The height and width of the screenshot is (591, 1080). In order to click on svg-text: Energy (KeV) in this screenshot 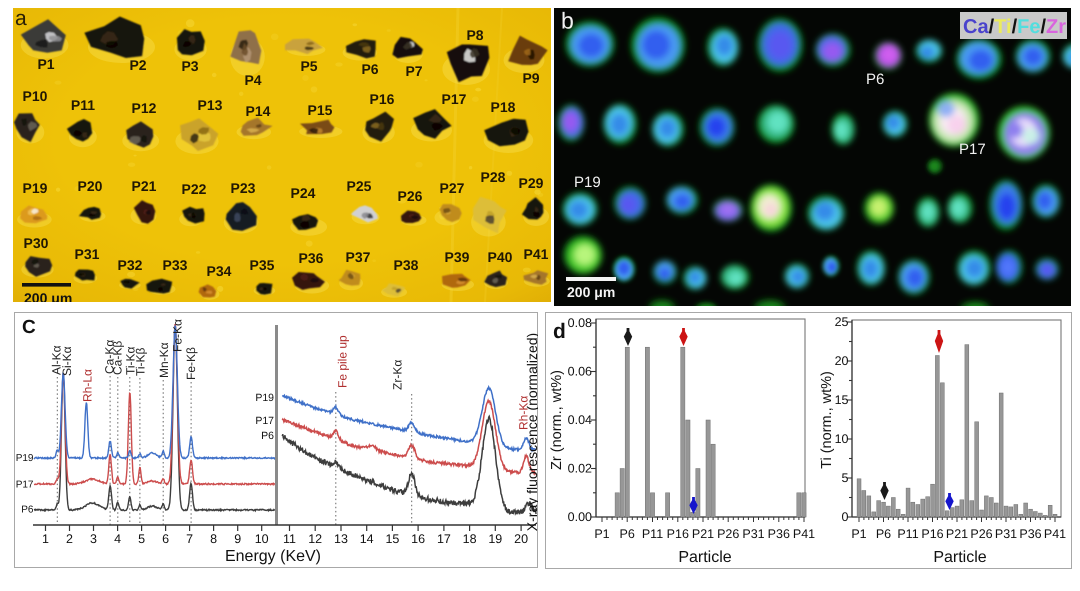, I will do `click(273, 556)`.